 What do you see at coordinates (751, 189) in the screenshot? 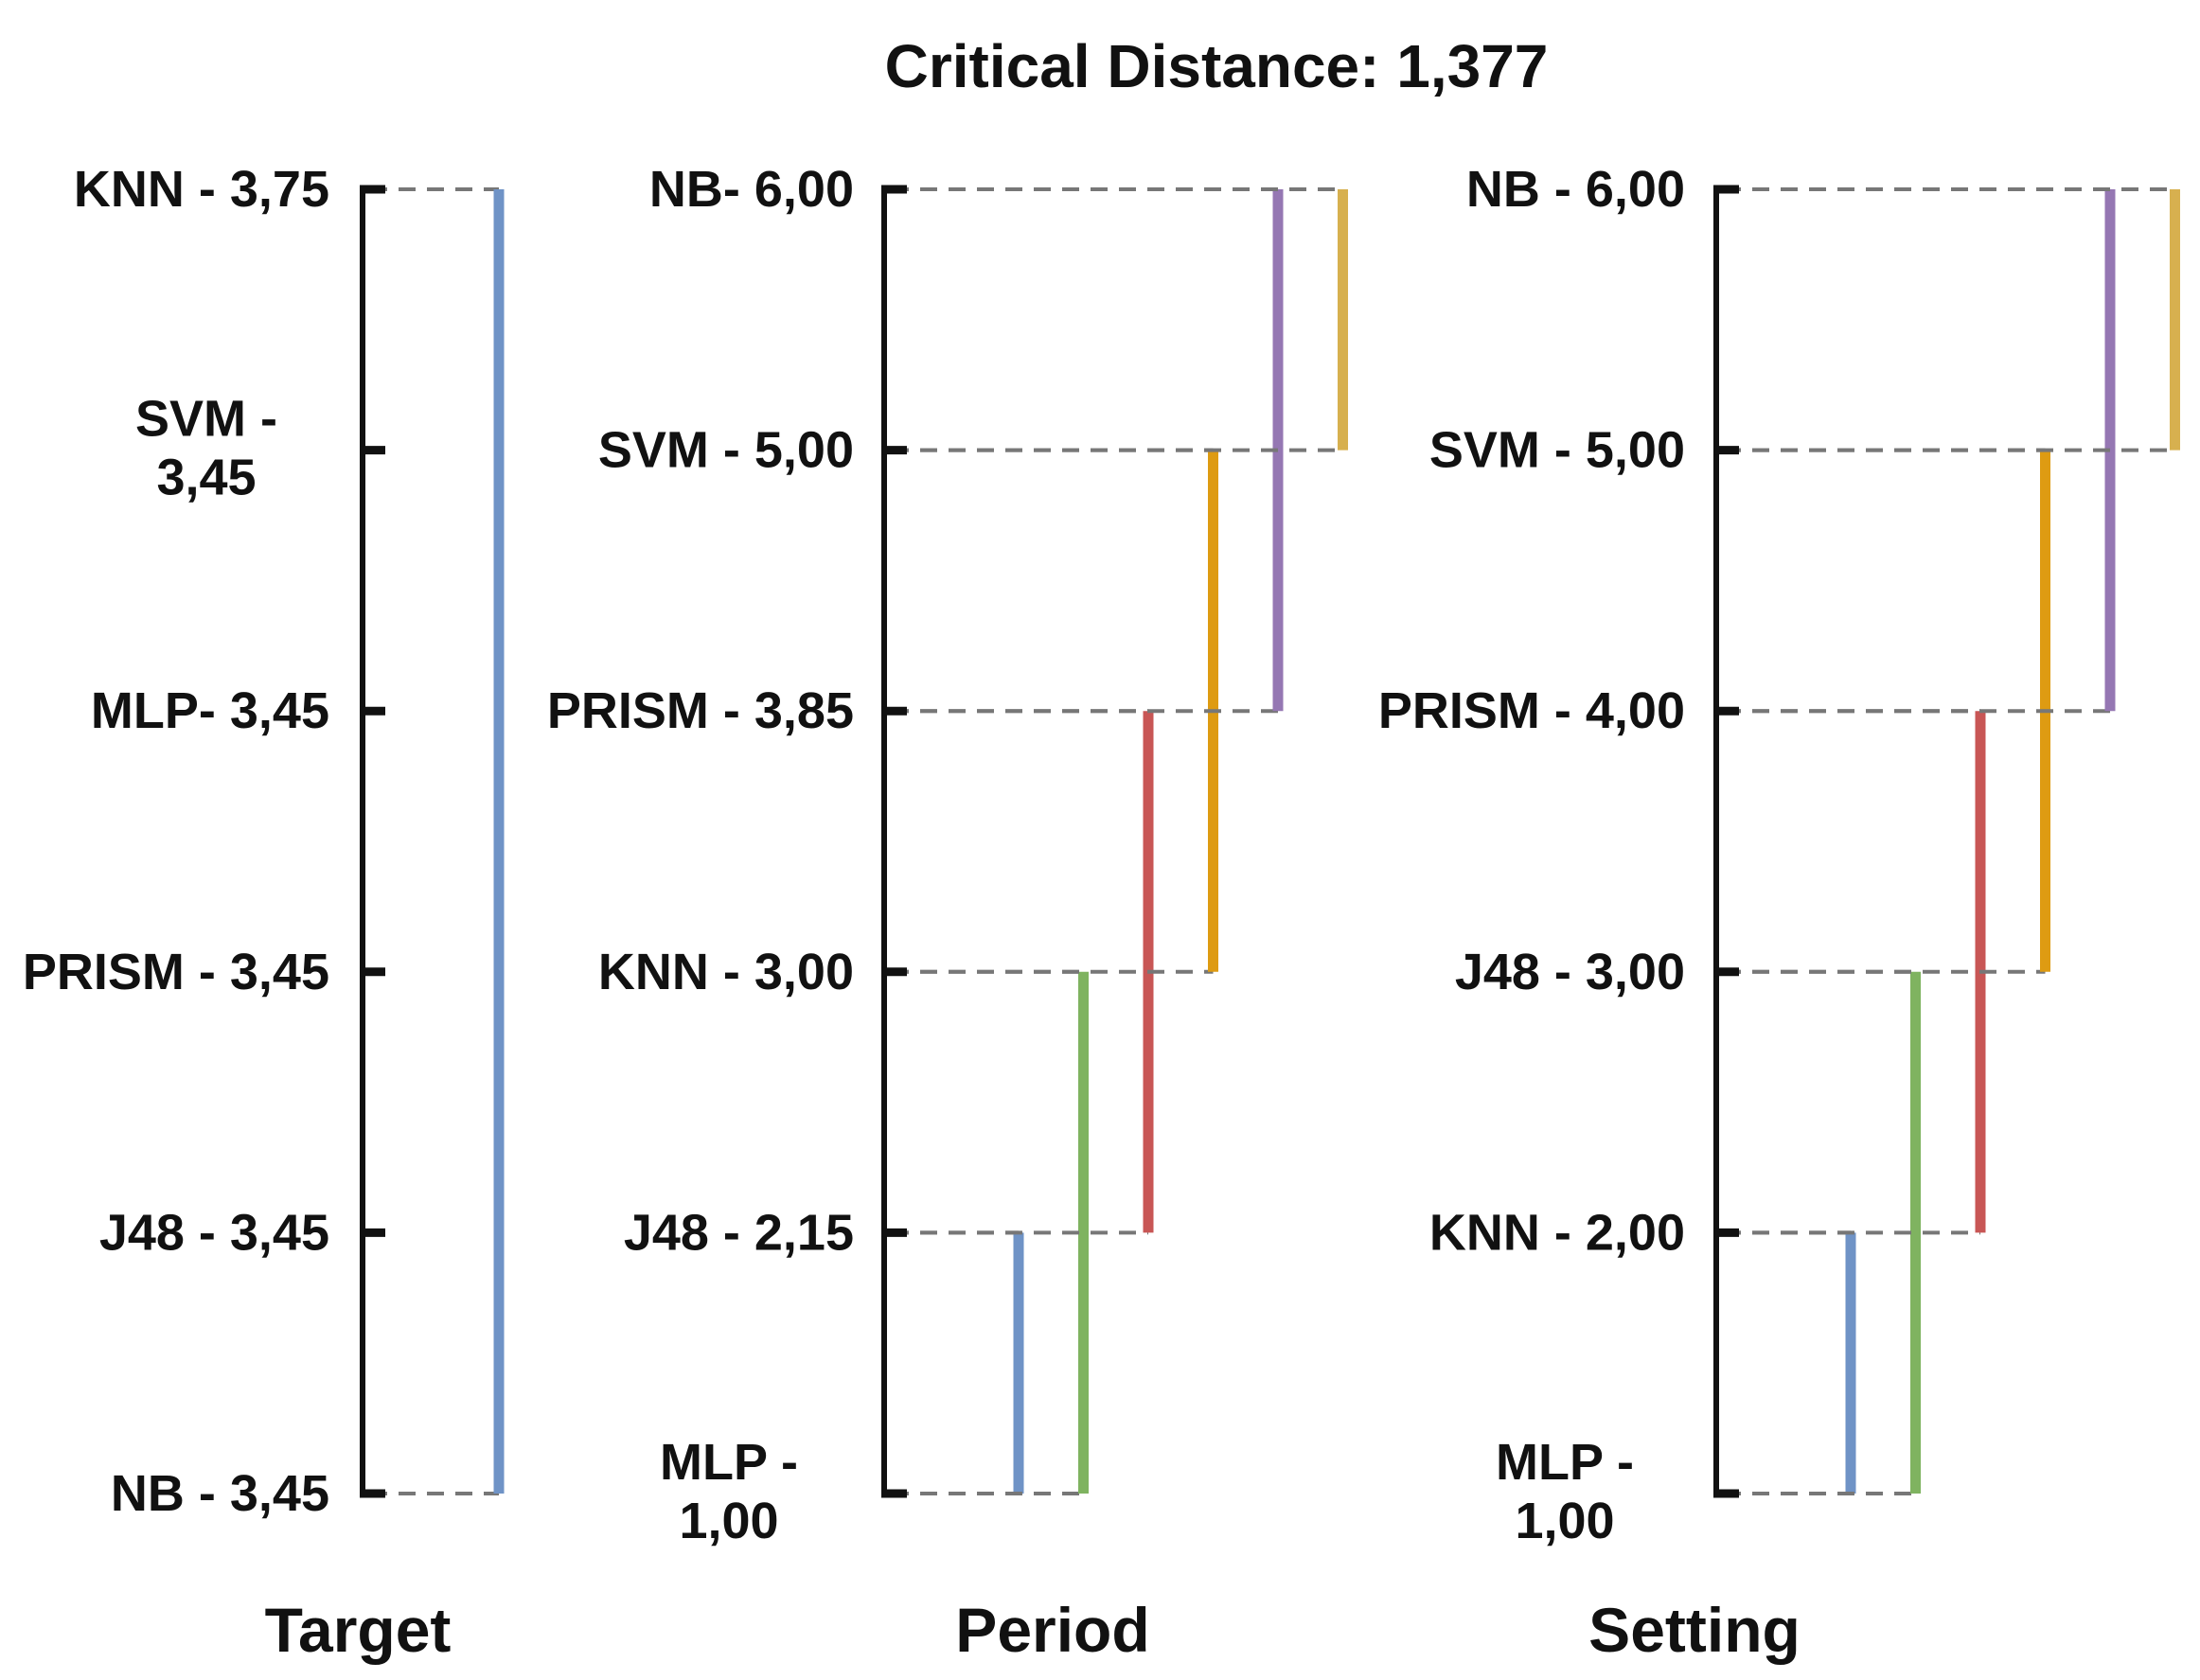
I see `rank-label-nb: NB- 6,00` at bounding box center [751, 189].